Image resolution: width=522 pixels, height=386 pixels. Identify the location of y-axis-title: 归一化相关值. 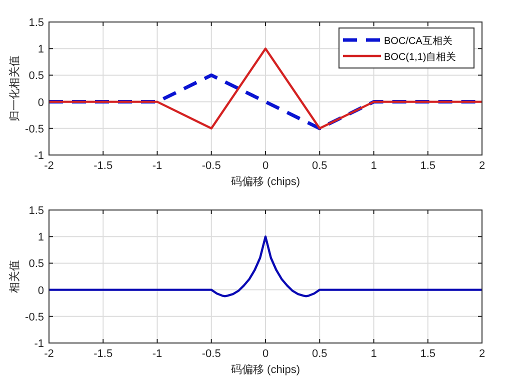
(14, 89).